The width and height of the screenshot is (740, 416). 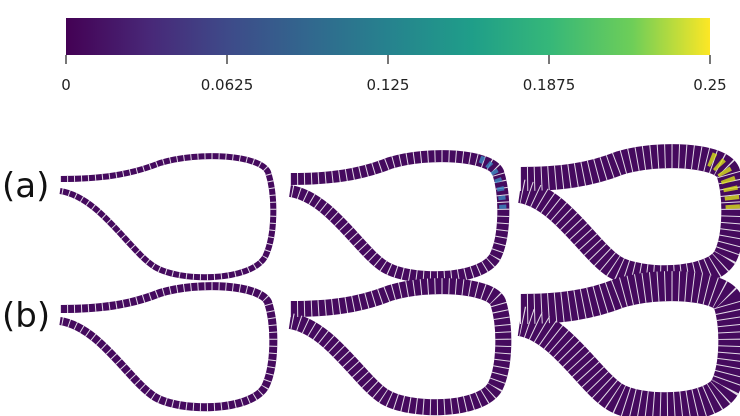 What do you see at coordinates (709, 85) in the screenshot?
I see `tick-label: 0.25` at bounding box center [709, 85].